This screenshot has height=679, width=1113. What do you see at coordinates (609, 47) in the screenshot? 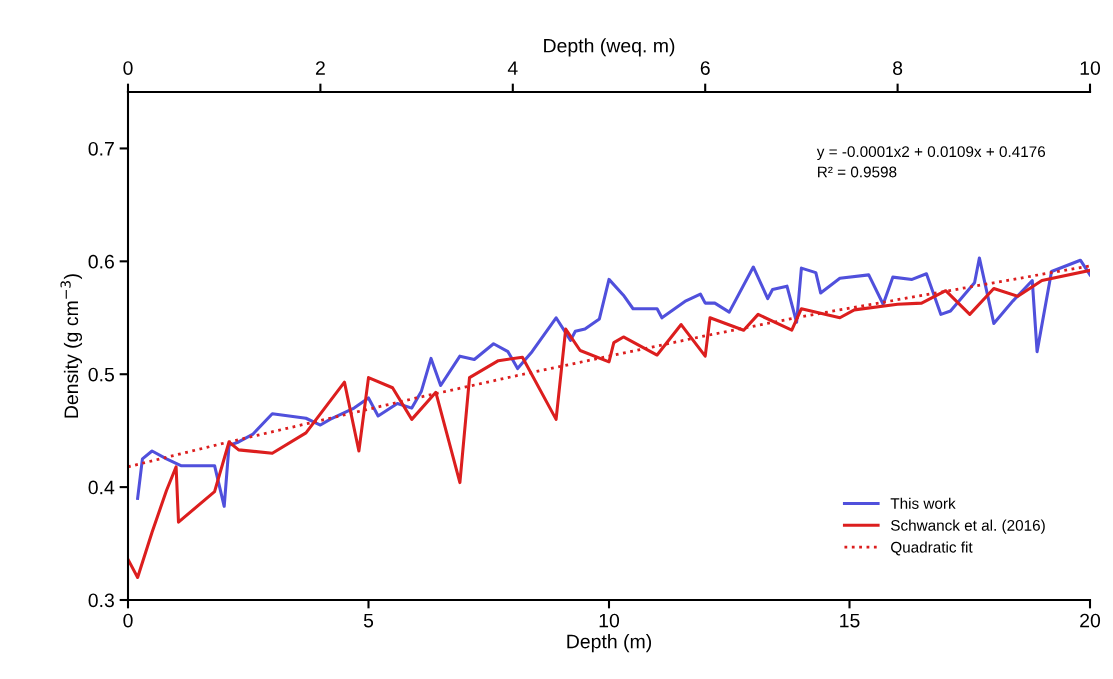
I see `x2-axis-title: Depth (weq. m)` at bounding box center [609, 47].